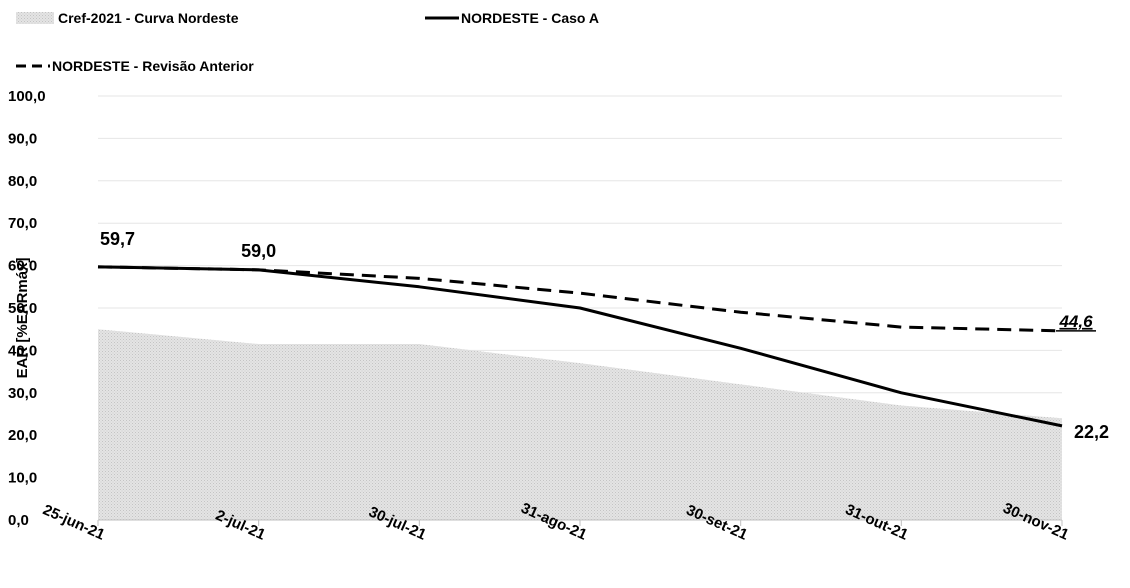 The width and height of the screenshot is (1130, 588). Describe the element at coordinates (580, 522) in the screenshot. I see `axes` at that location.